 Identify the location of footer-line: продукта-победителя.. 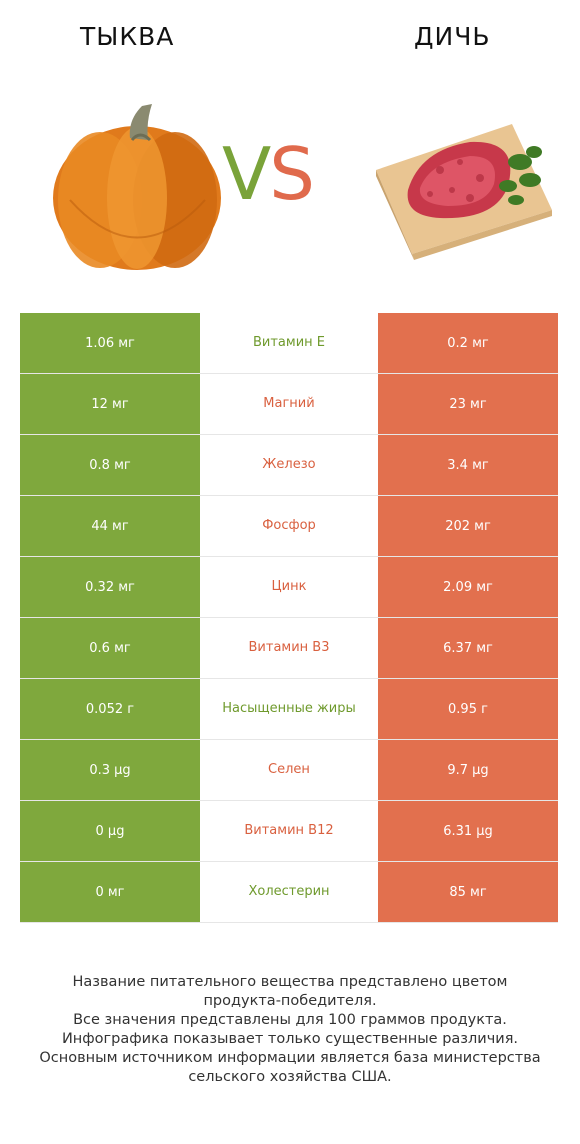
(290, 1001).